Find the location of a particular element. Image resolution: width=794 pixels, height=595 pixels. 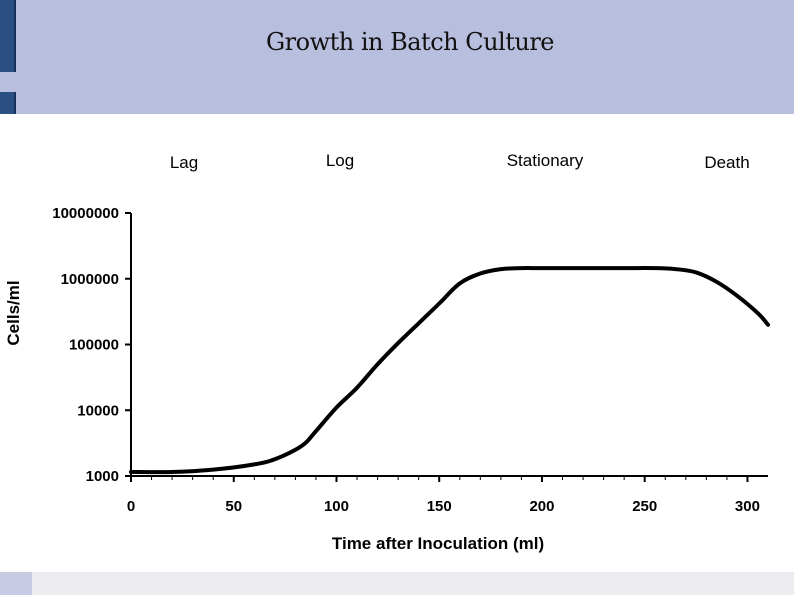

y-tick-label: 10000 is located at coordinates (98, 410).